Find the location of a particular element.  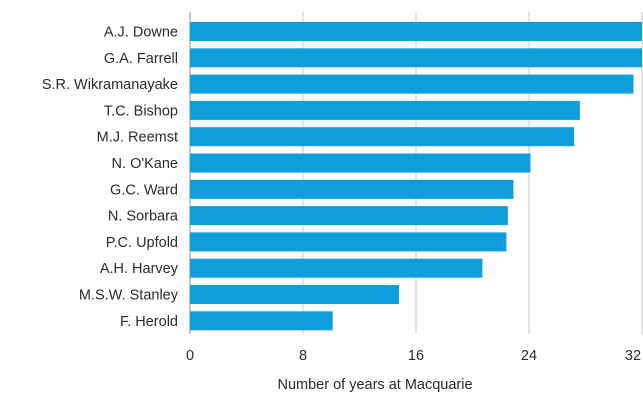

category-label: S.R. Wikramanayake is located at coordinates (110, 85).